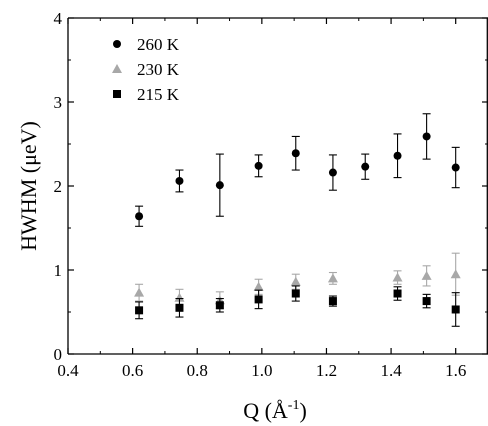 This screenshot has width=488, height=426. I want to click on x-axis-title-close: ), so click(302, 410).